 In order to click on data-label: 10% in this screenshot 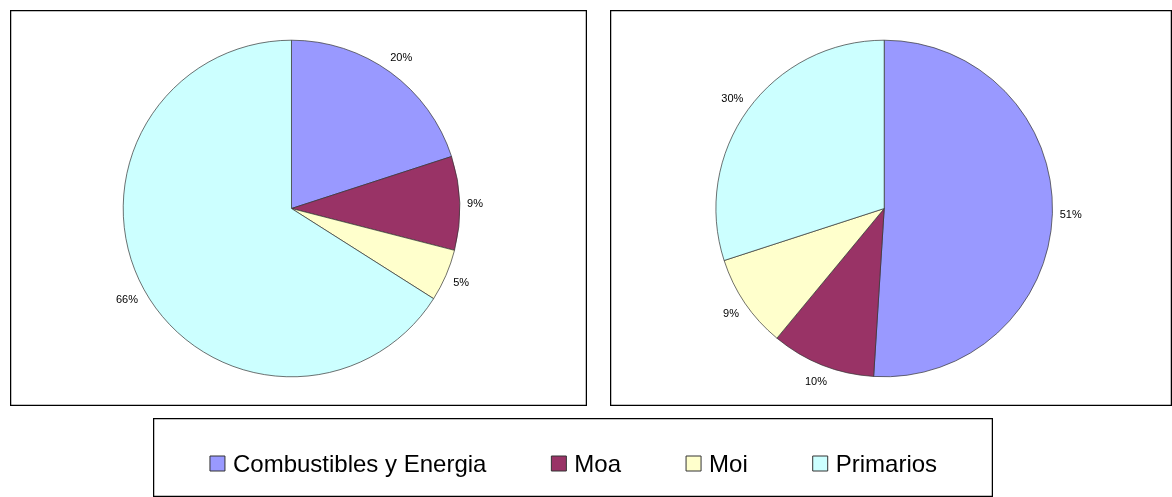, I will do `click(816, 380)`.